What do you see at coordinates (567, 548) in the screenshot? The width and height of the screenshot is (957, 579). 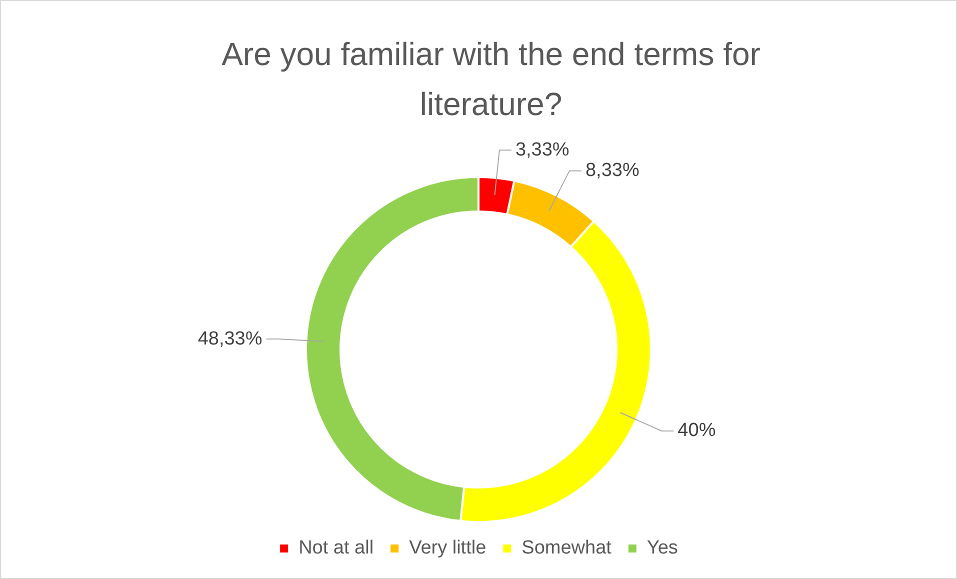 I see `legend-label: Somewhat` at bounding box center [567, 548].